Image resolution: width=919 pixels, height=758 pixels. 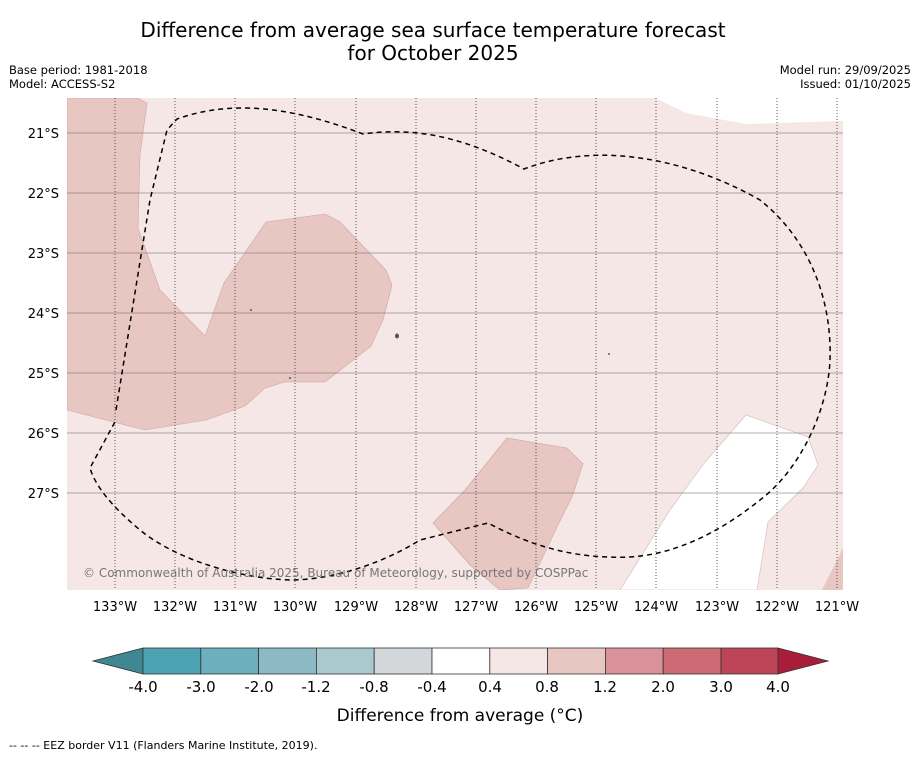 What do you see at coordinates (845, 70) in the screenshot?
I see `model-run: Model run: 29/09/2025` at bounding box center [845, 70].